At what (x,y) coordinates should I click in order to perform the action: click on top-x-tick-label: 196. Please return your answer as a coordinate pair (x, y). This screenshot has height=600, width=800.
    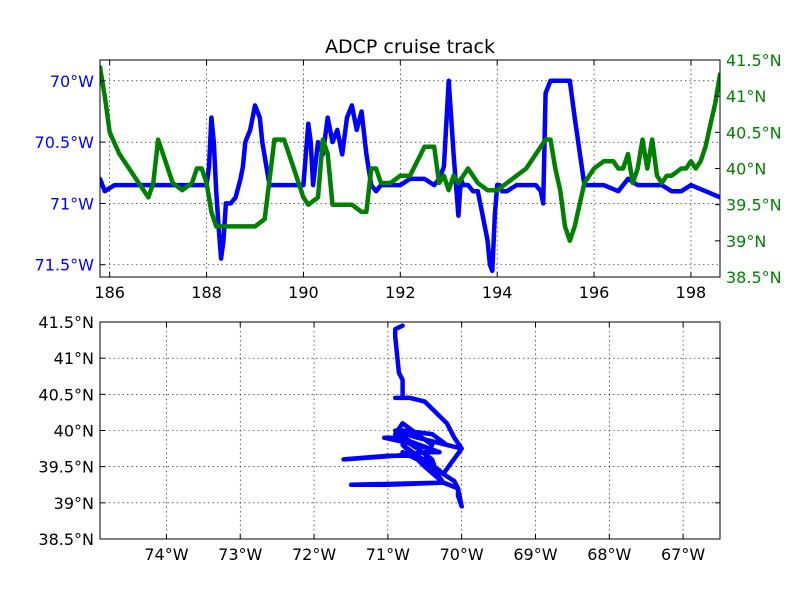
    Looking at the image, I should click on (594, 292).